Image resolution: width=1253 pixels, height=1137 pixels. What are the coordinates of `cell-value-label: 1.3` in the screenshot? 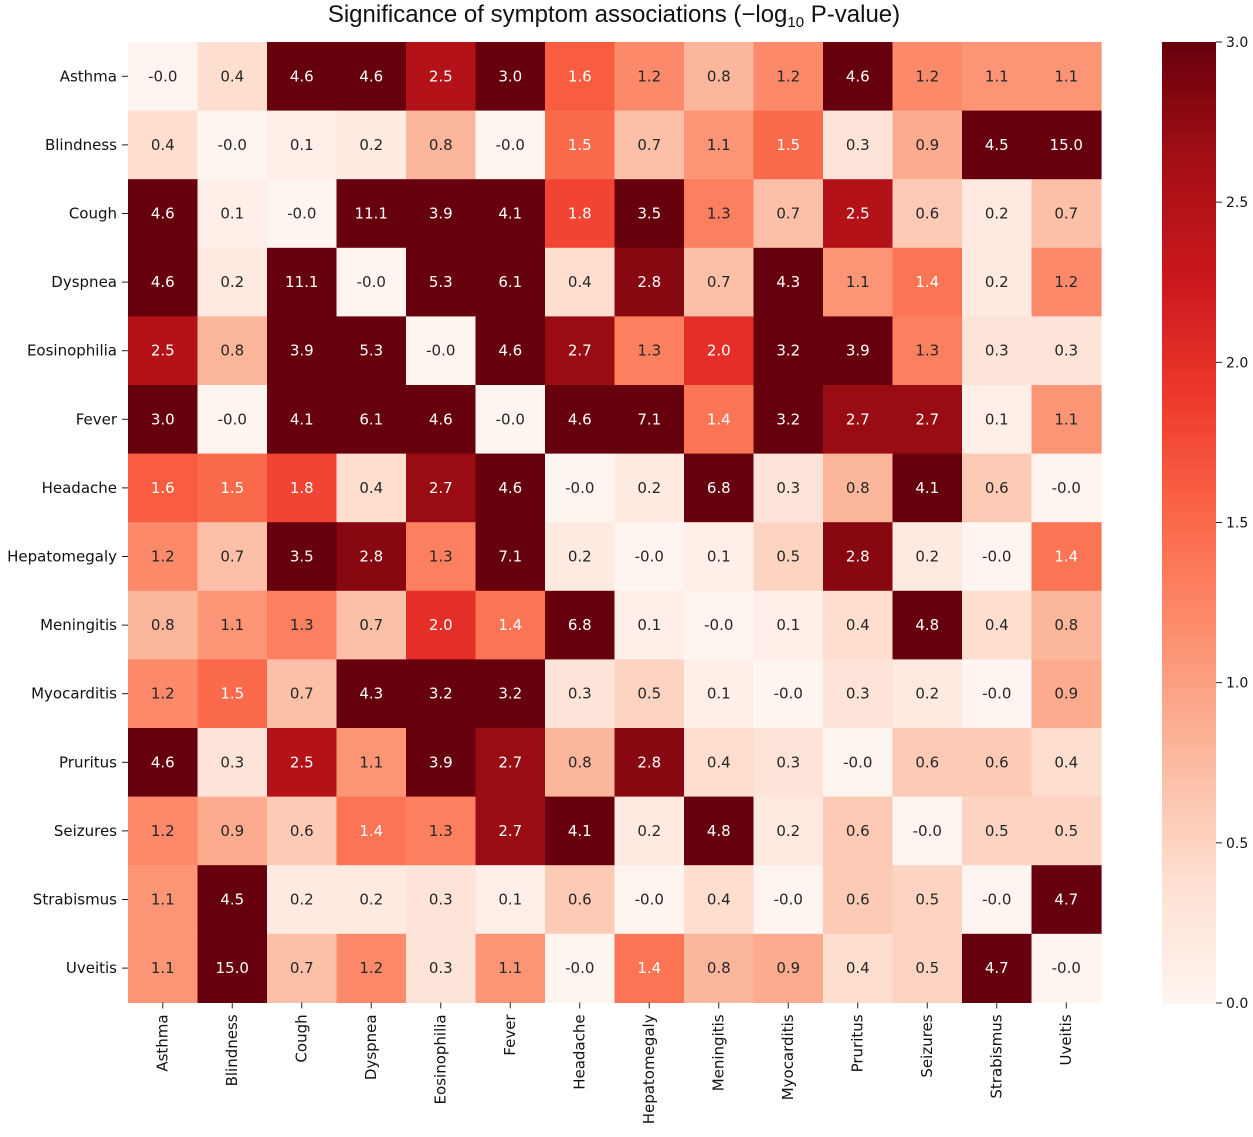 It's located at (441, 831).